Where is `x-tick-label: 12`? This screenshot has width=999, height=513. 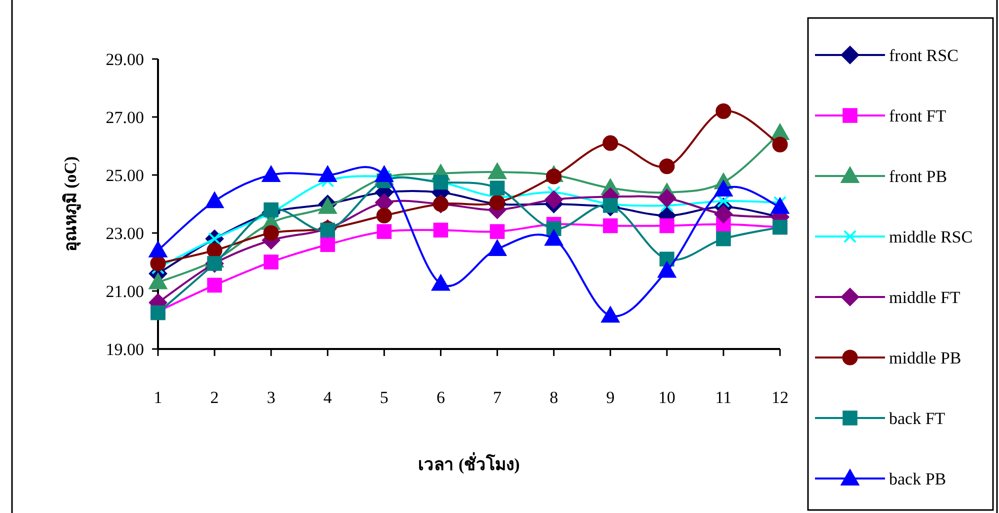 x-tick-label: 12 is located at coordinates (780, 397).